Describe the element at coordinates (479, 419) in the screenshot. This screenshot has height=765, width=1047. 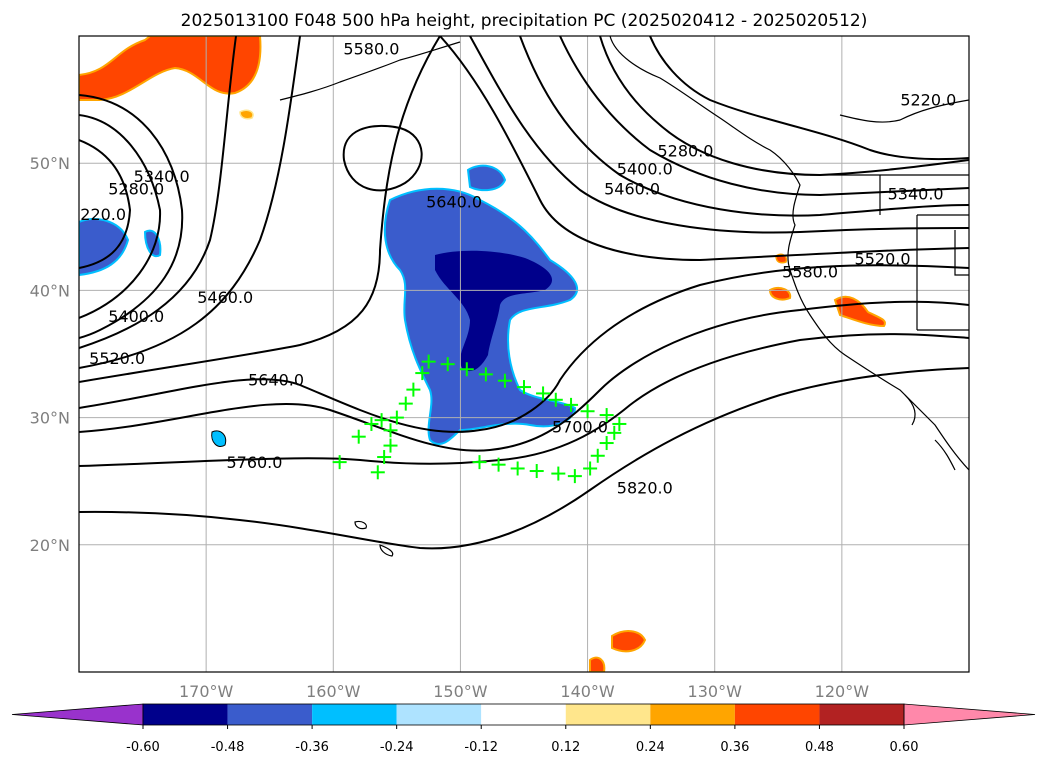
I see `cross-markers` at that location.